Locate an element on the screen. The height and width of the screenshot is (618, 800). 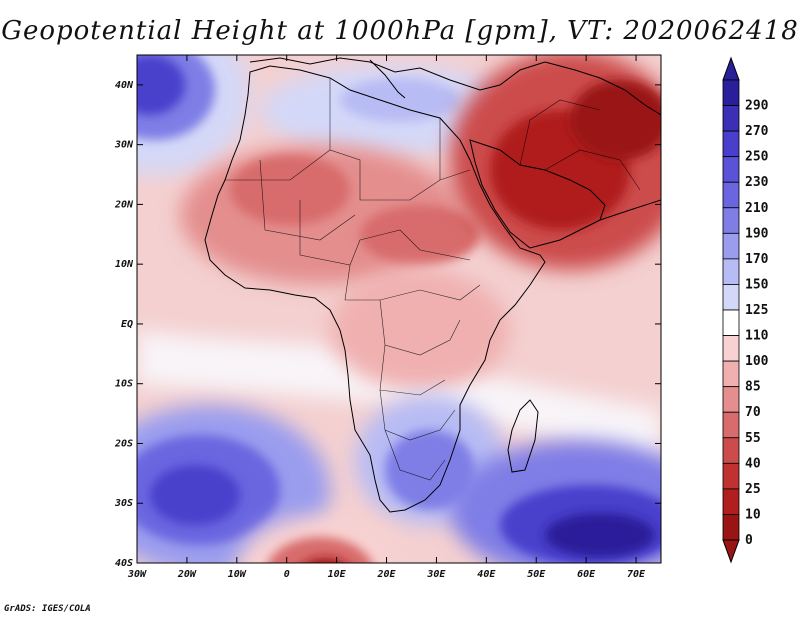
colorbar-label: 290 is located at coordinates (757, 106).